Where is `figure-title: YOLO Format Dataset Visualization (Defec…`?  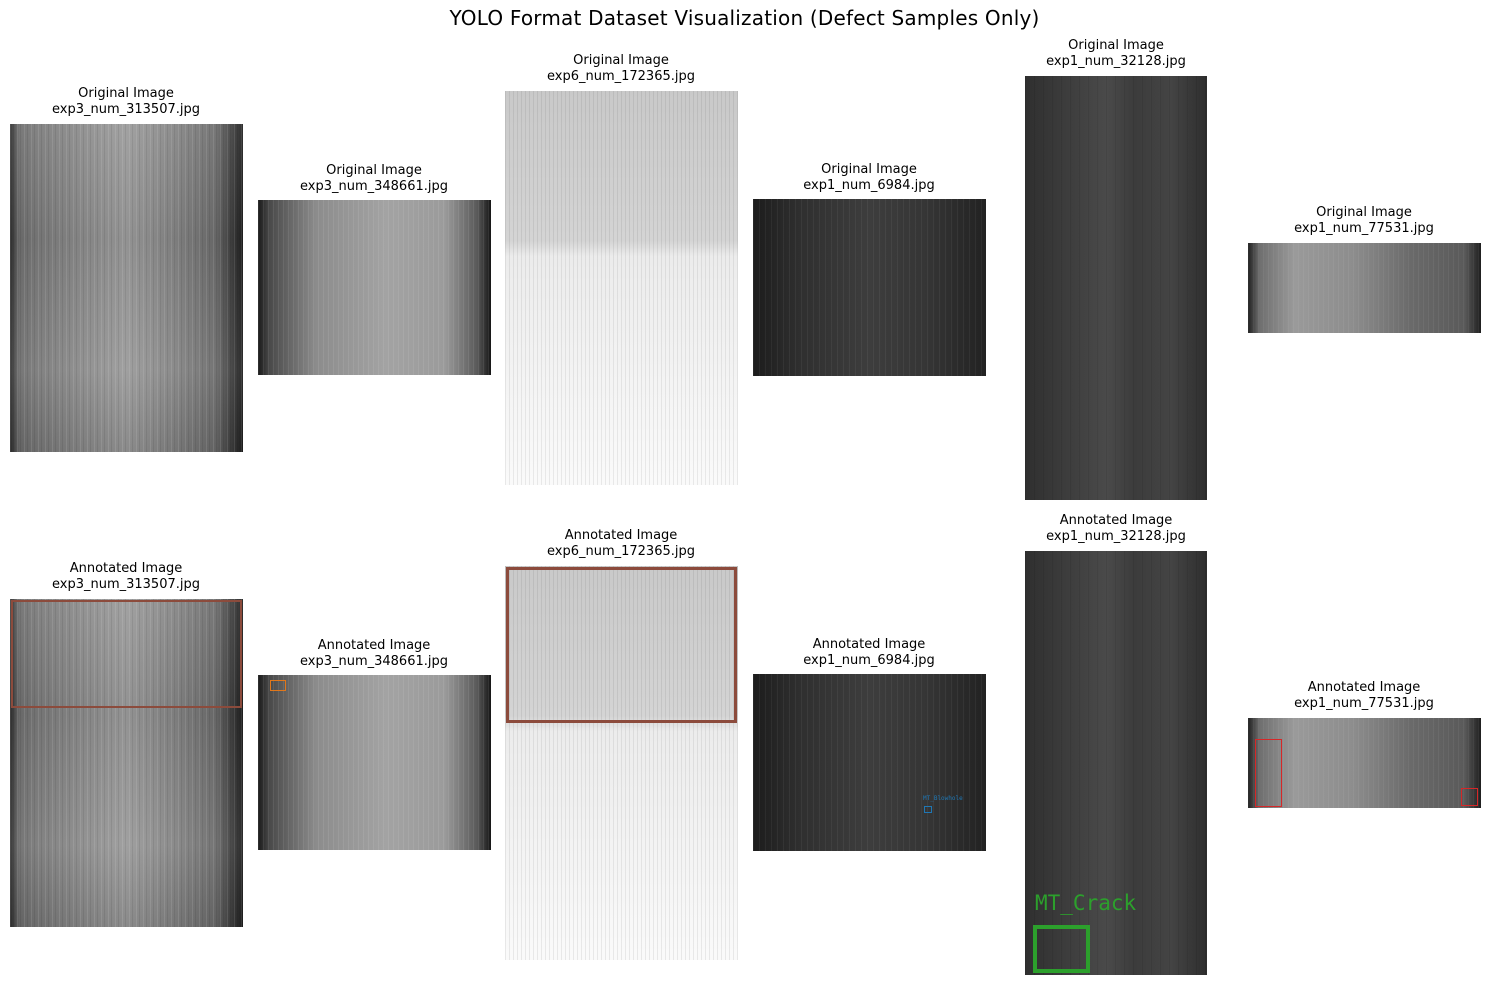 figure-title: YOLO Format Dataset Visualization (Defec… is located at coordinates (744, 18).